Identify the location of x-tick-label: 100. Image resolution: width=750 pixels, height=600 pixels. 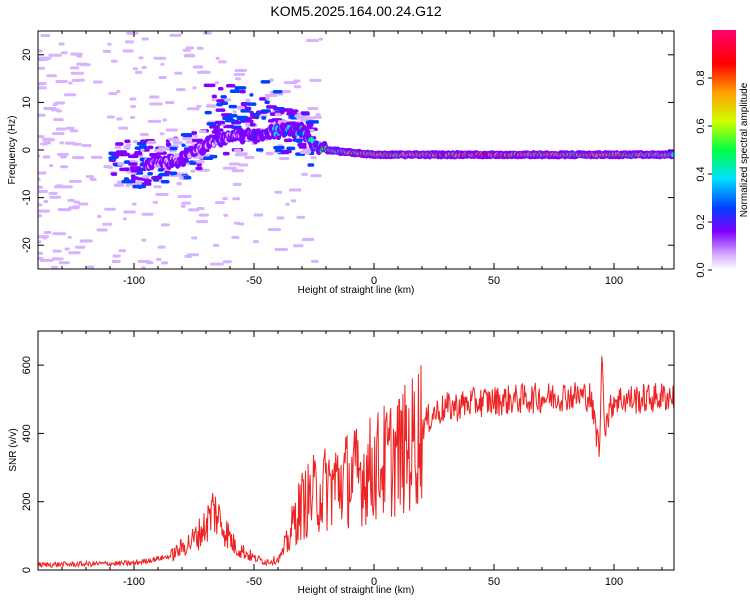
(614, 281).